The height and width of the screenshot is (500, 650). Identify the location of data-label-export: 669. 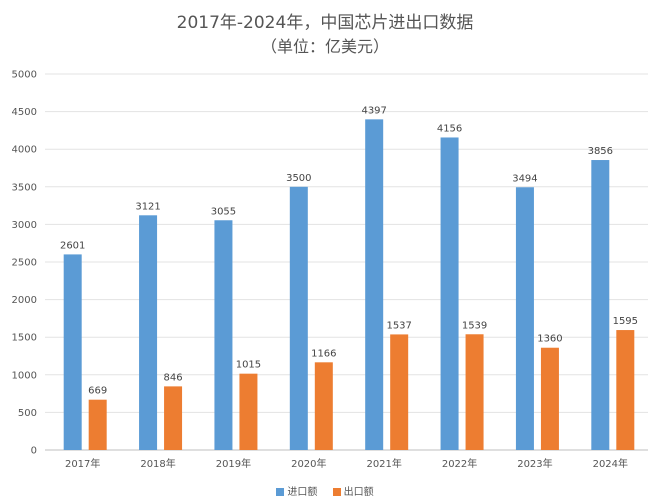
(97, 391).